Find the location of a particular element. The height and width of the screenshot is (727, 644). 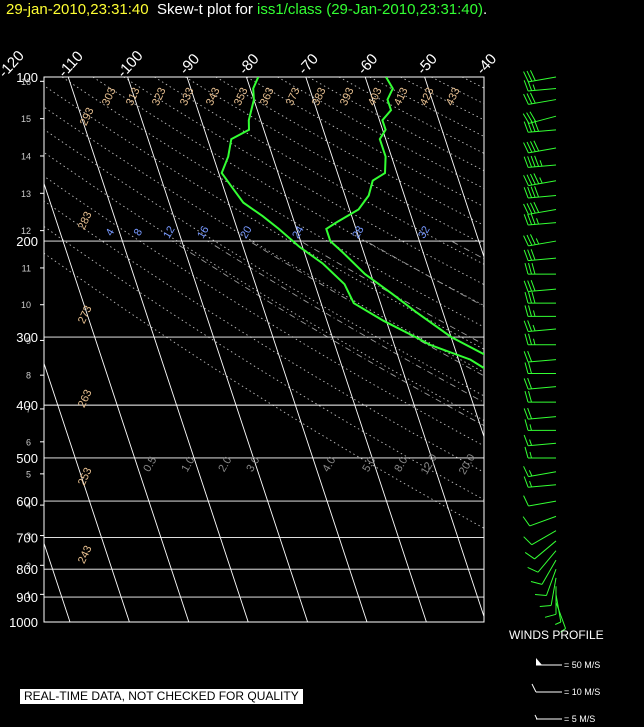

height-label: 11 is located at coordinates (26, 268).